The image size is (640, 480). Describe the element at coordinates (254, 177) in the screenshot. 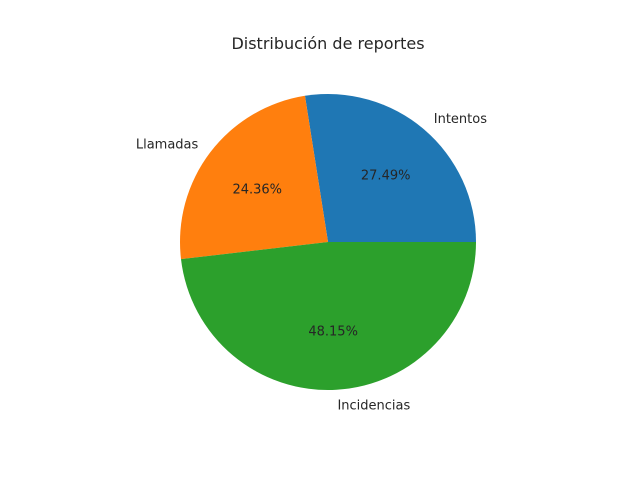

I see `pie-slice-llamadas` at that location.